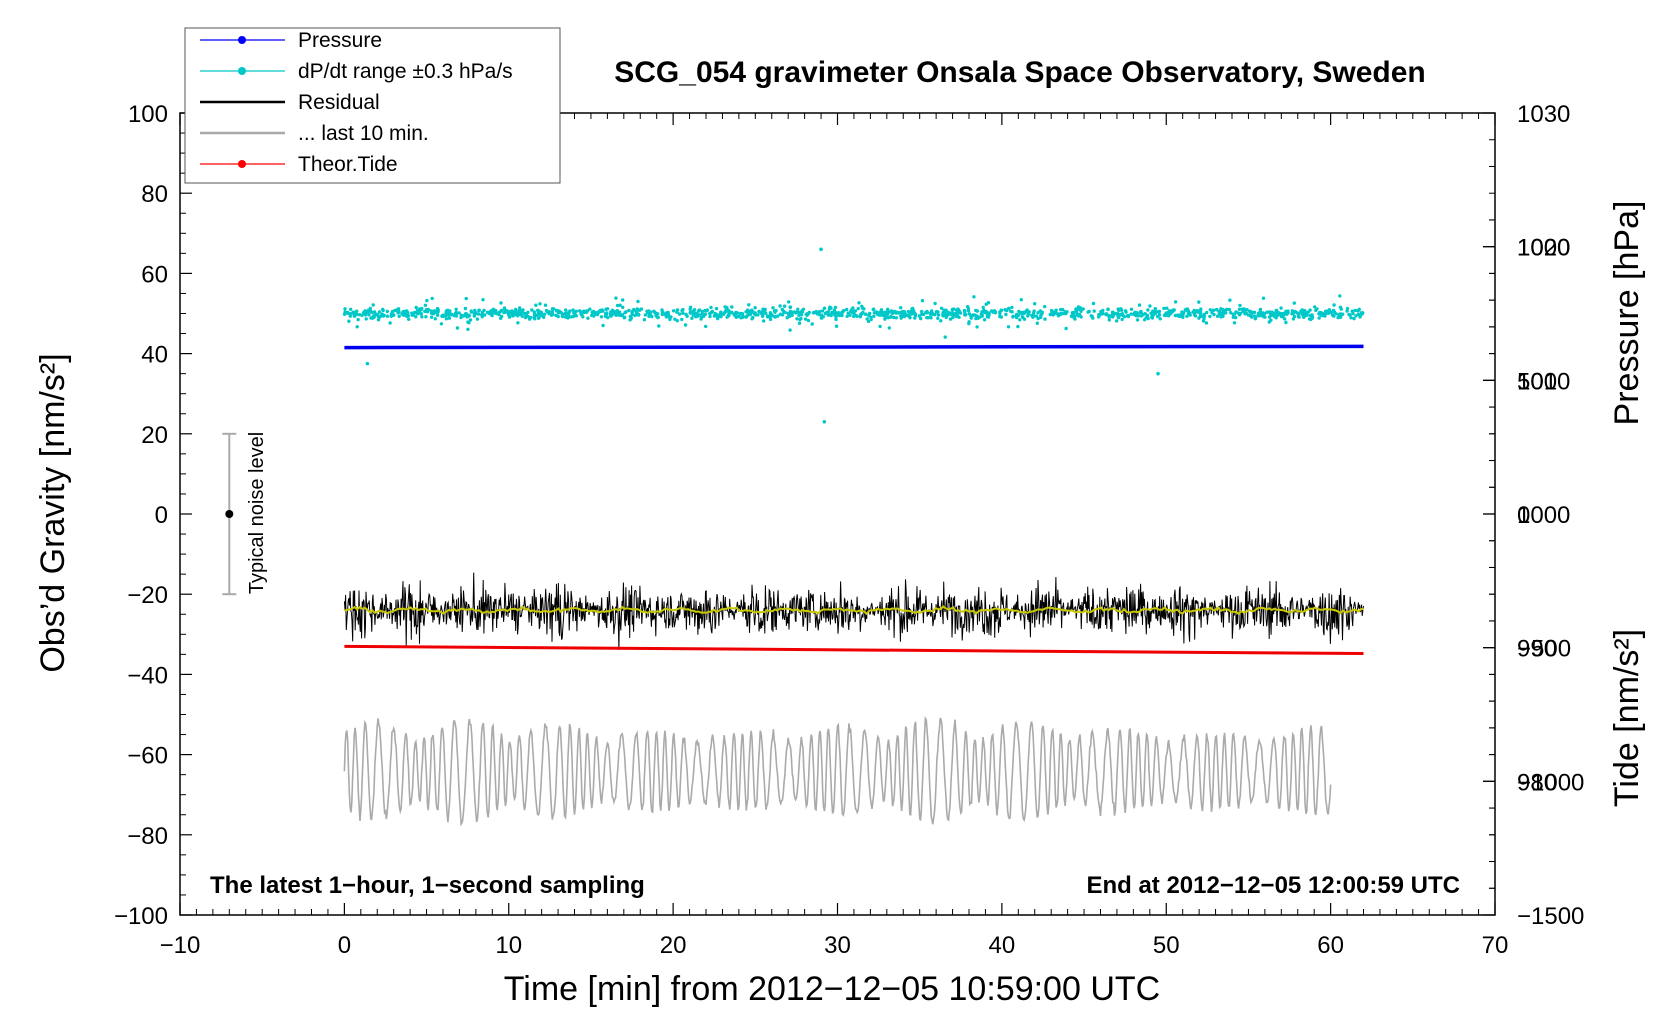 The width and height of the screenshot is (1676, 1020). I want to click on tide-tick-label: −500, so click(1544, 649).